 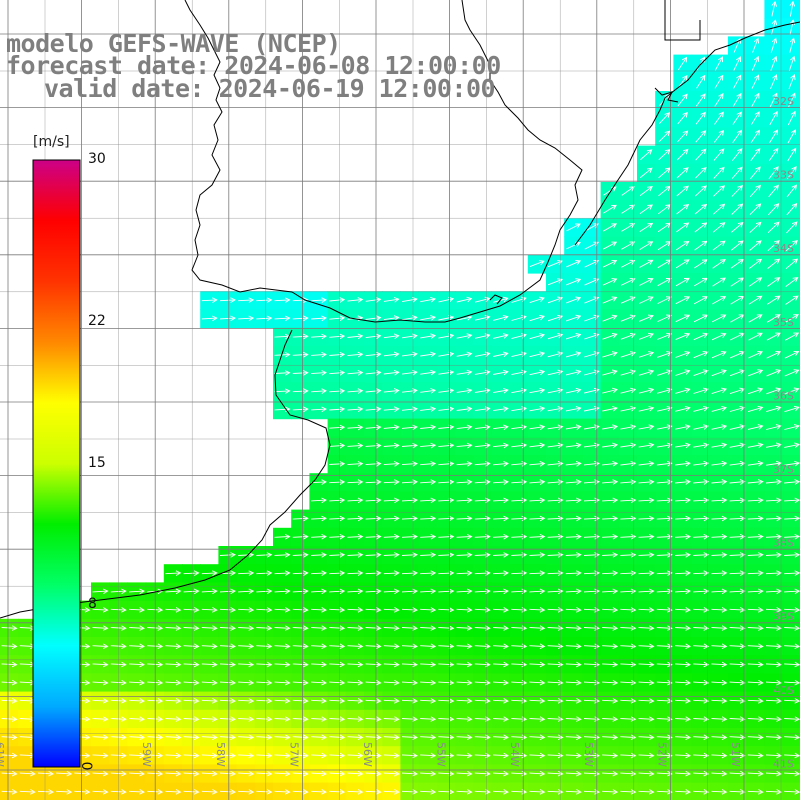 I want to click on colorbar-tick-label: 8, so click(x=92, y=604).